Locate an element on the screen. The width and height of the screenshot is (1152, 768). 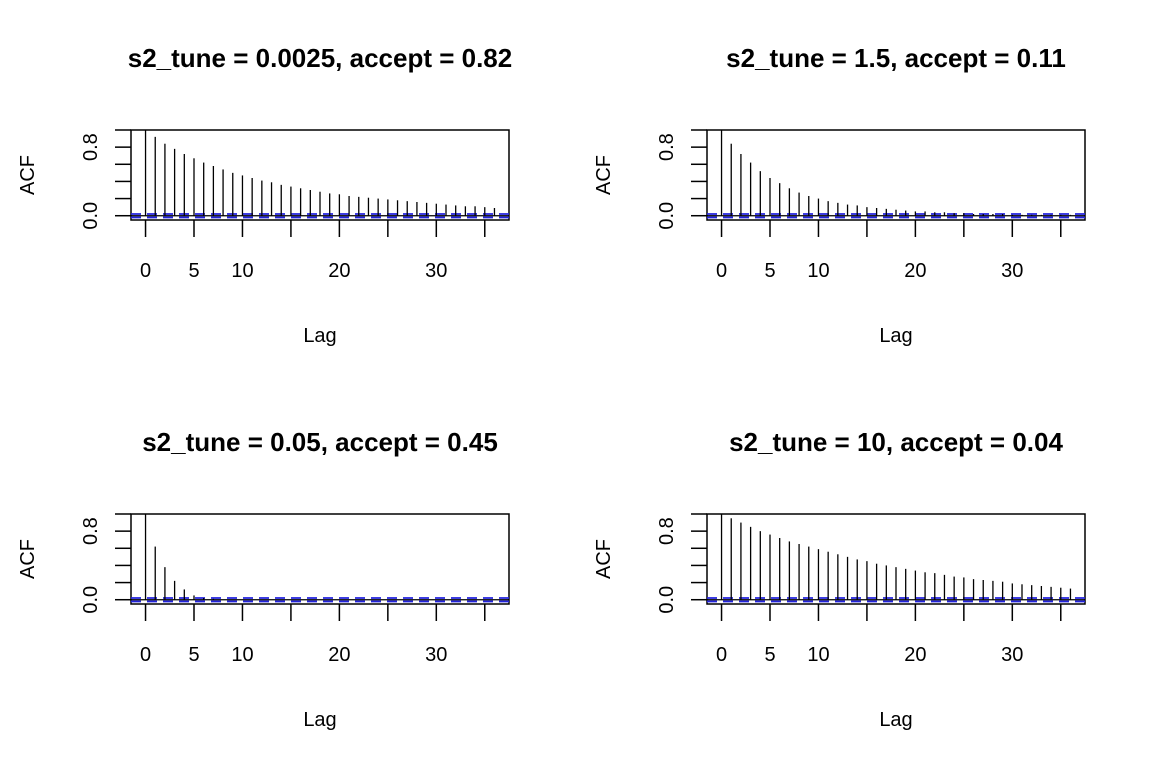
panel-title: s2_tune = 10, accept = 0.04 is located at coordinates (896, 442).